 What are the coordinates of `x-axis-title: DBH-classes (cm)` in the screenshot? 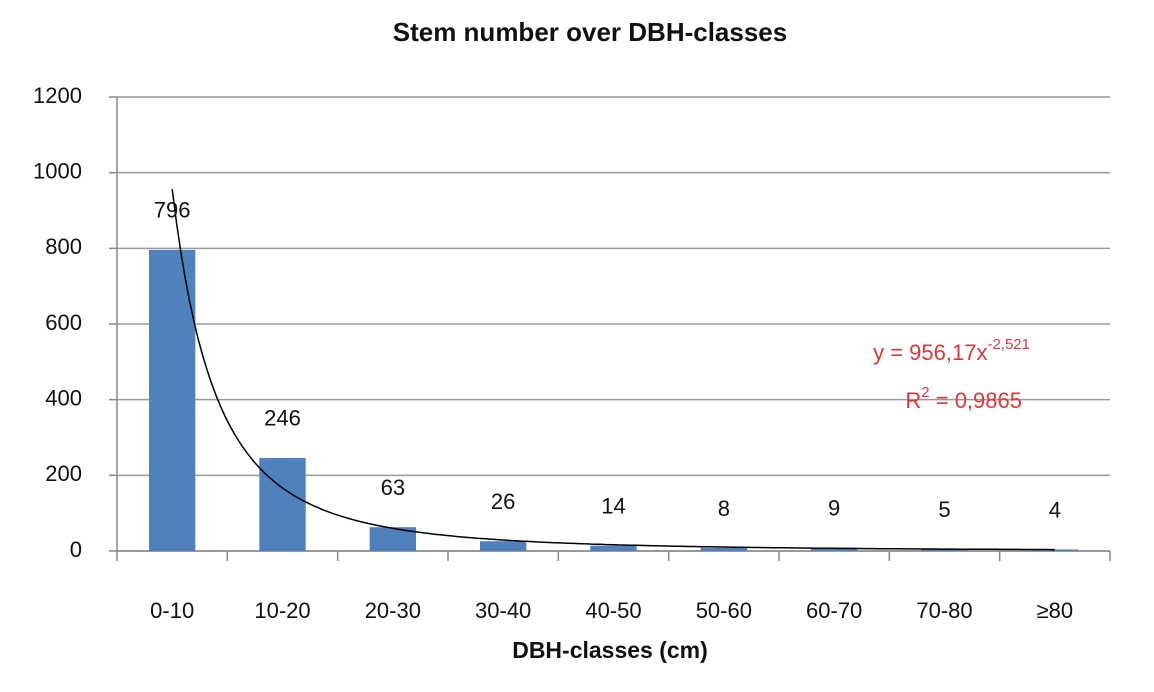 It's located at (610, 650).